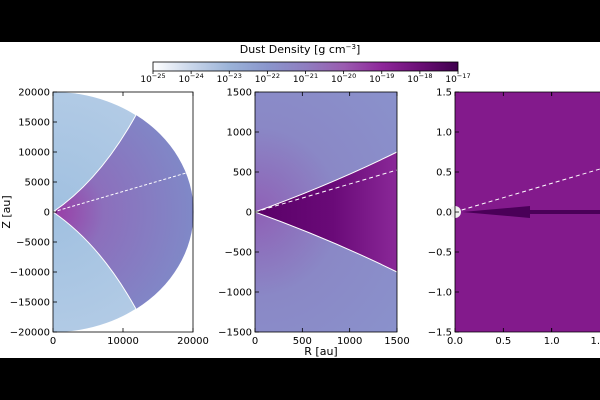 The image size is (600, 400). What do you see at coordinates (34, 93) in the screenshot?
I see `y-tick-label: 20000` at bounding box center [34, 93].